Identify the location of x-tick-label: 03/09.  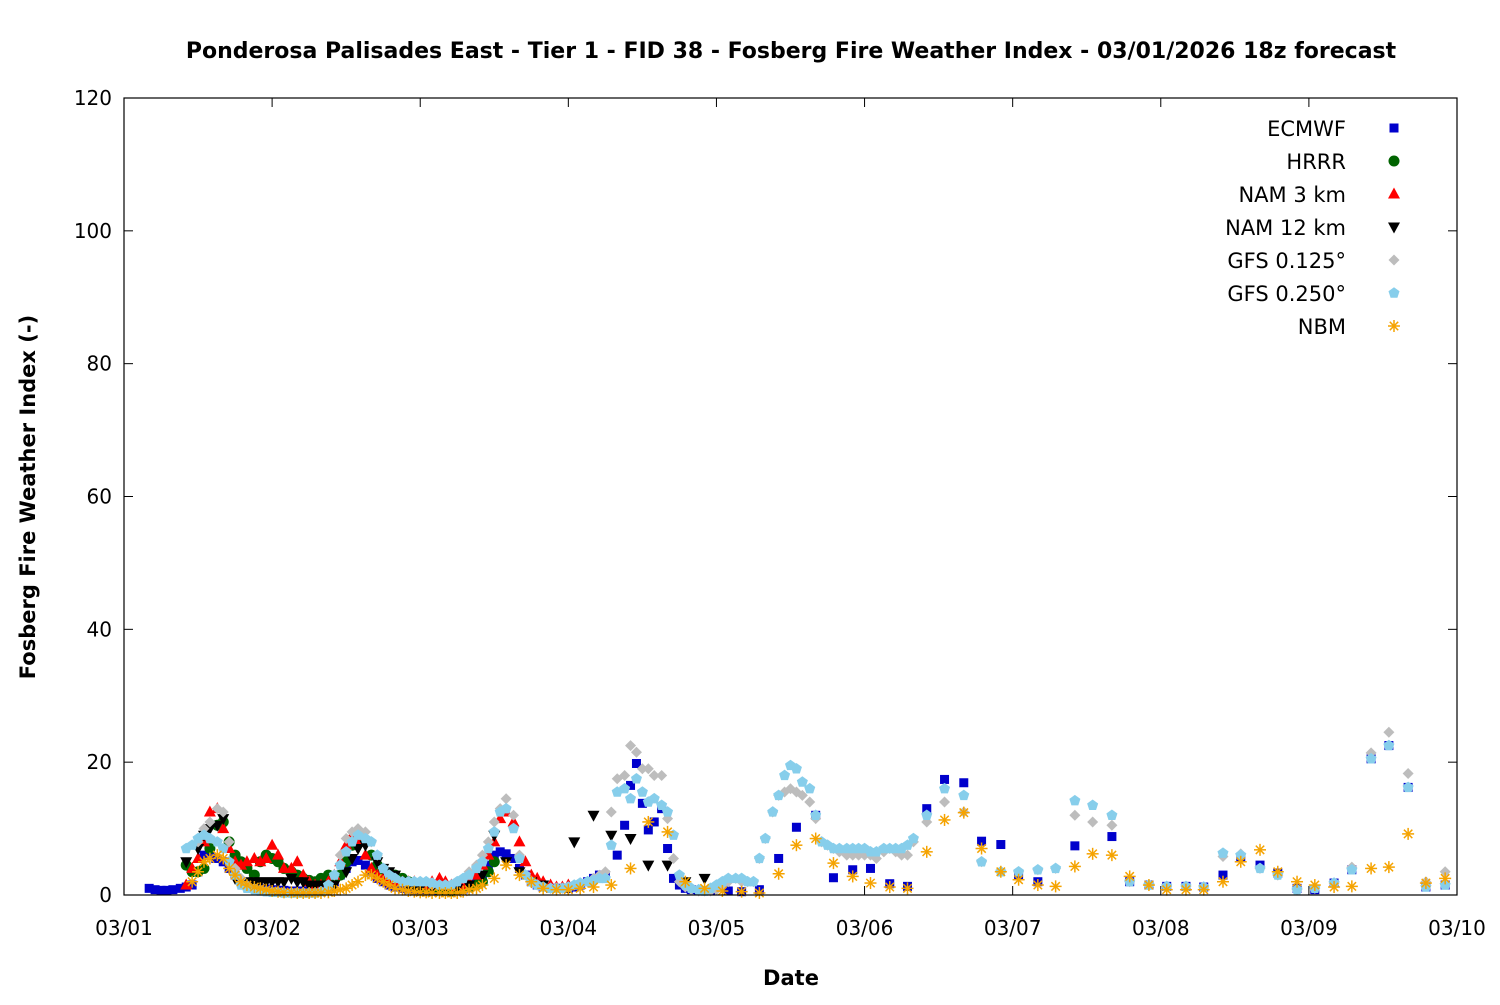
(1309, 928).